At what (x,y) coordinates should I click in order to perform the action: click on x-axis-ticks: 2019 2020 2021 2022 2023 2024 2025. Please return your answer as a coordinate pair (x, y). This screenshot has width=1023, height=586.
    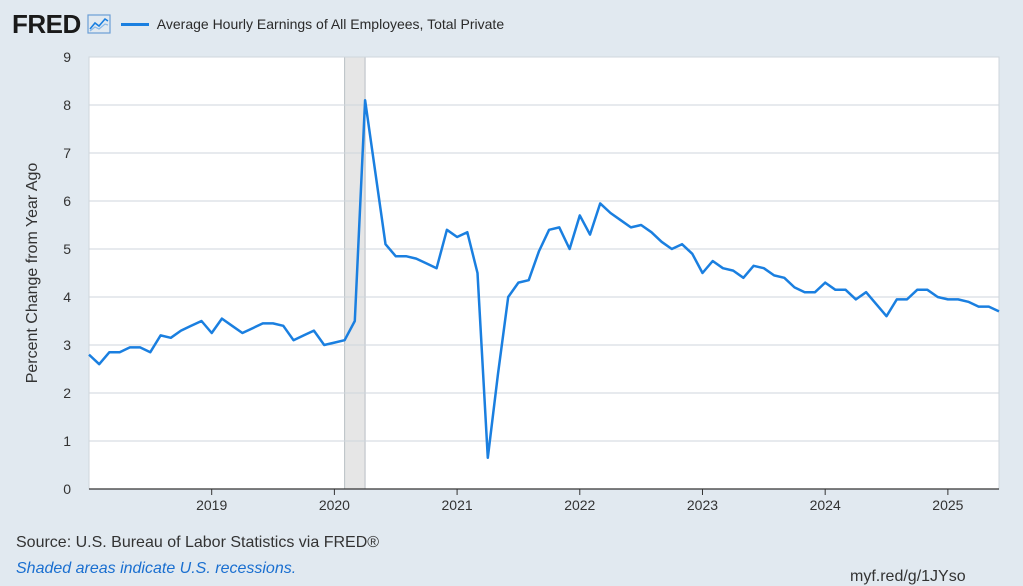
    Looking at the image, I should click on (580, 501).